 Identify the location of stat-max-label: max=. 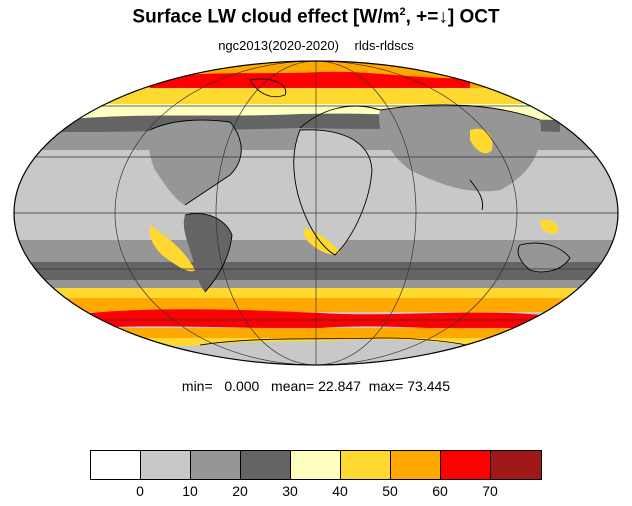
(386, 386).